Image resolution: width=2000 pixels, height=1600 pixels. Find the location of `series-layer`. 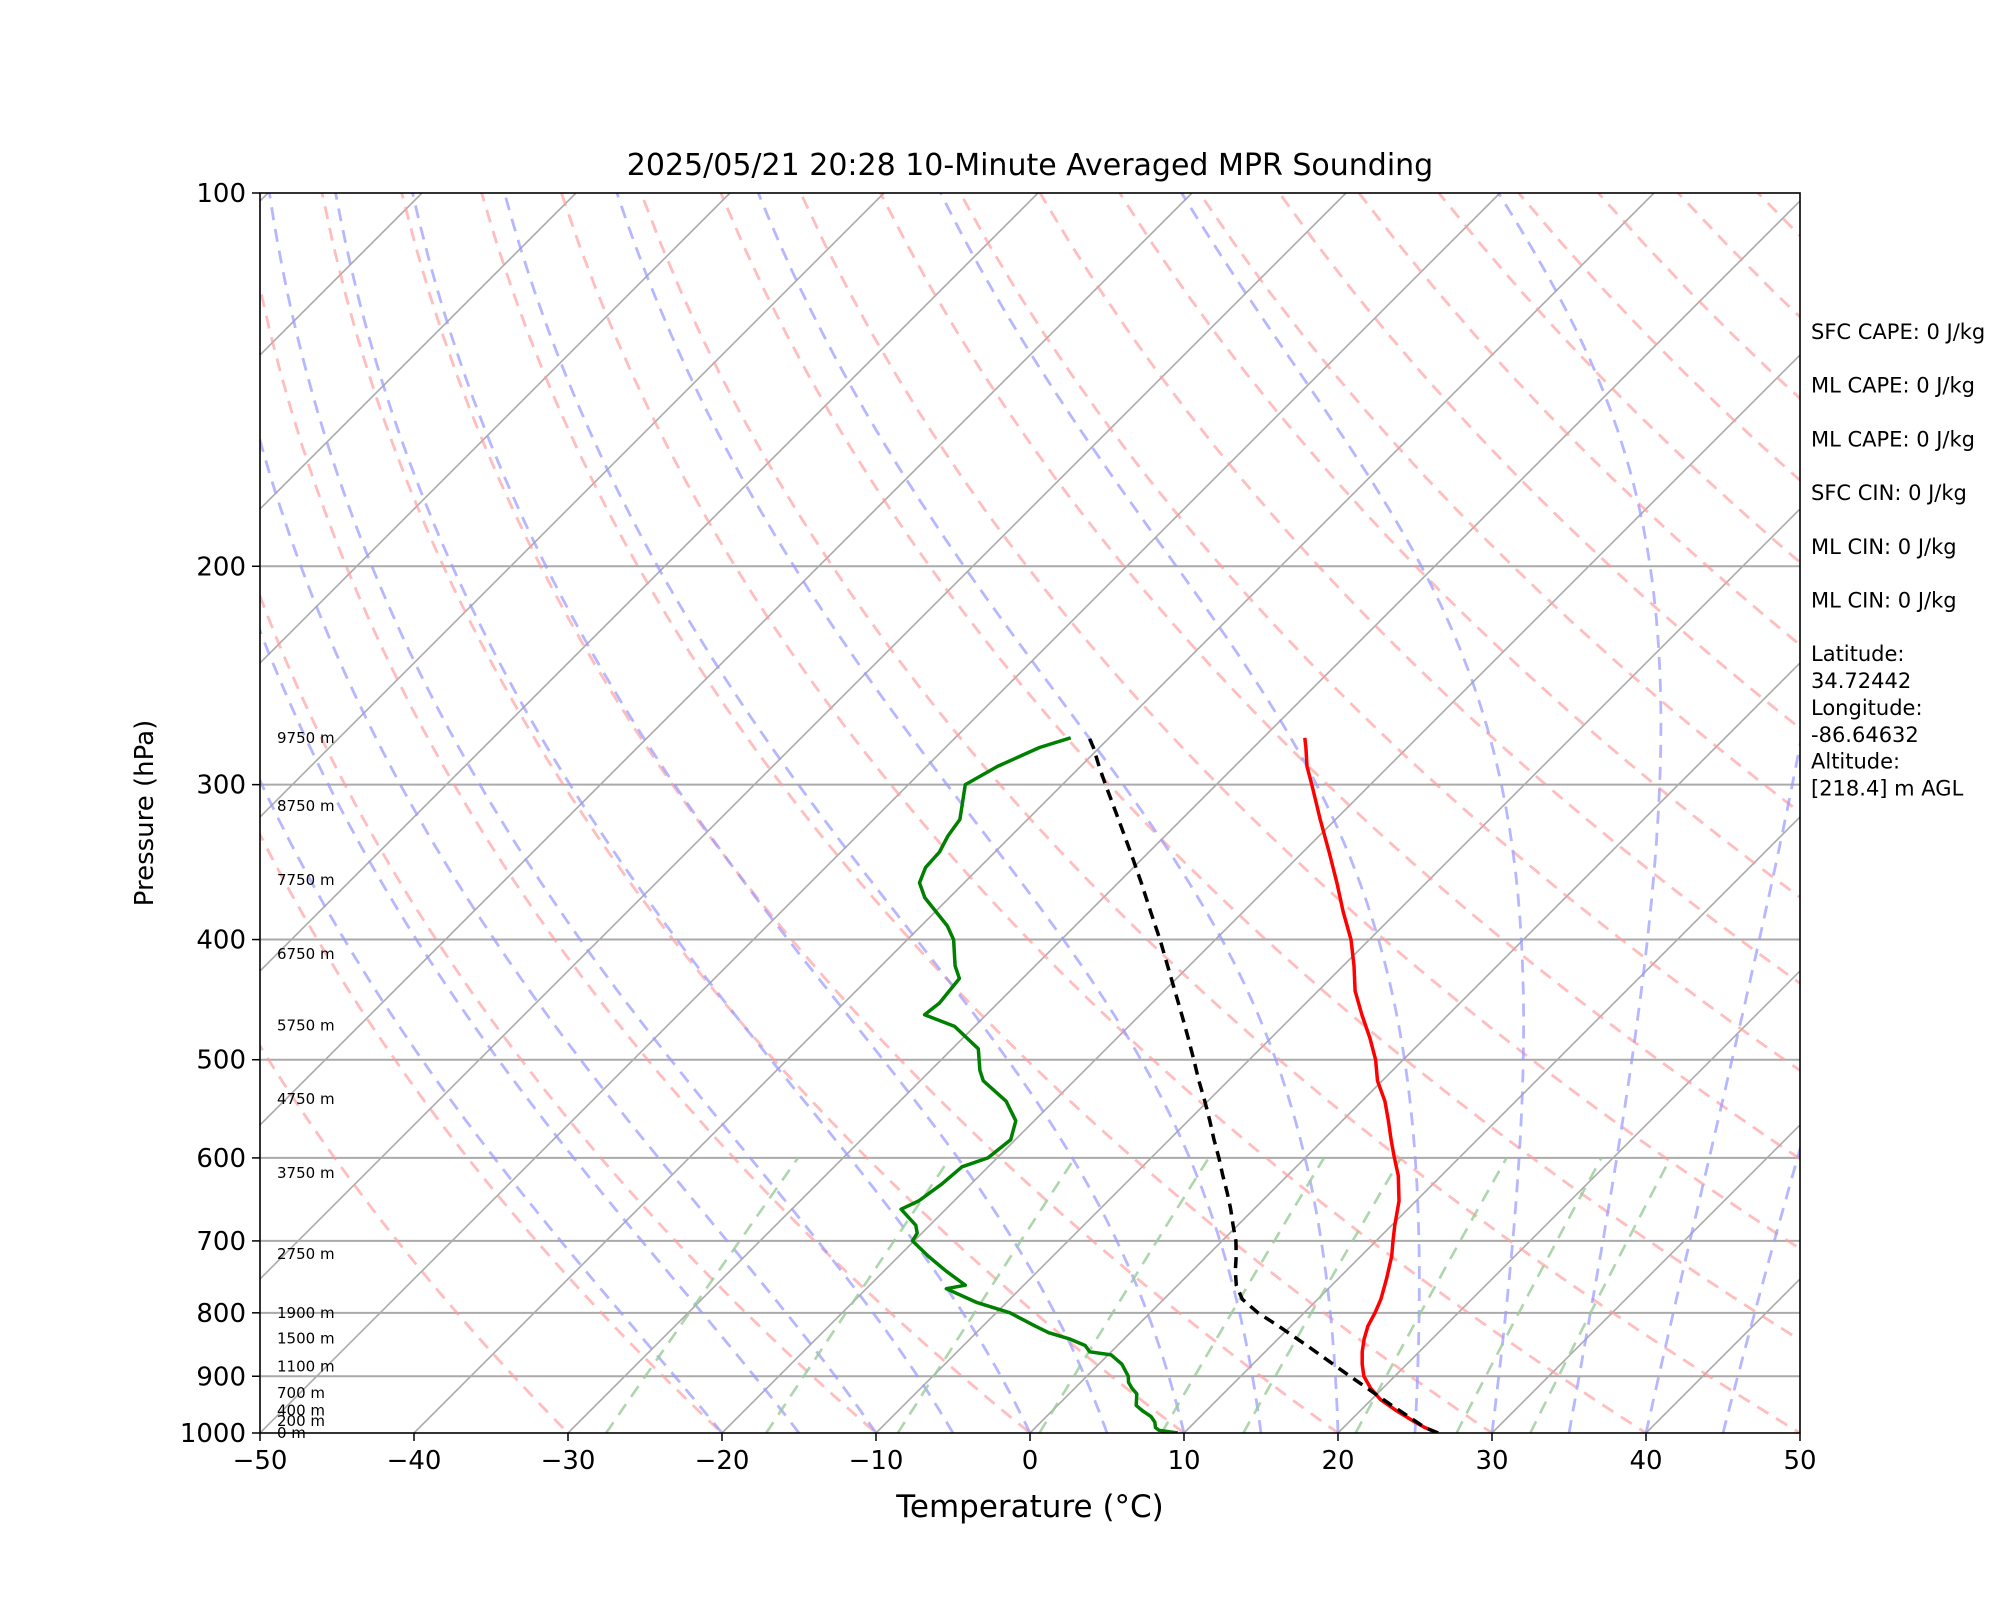

series-layer is located at coordinates (1169, 1084).